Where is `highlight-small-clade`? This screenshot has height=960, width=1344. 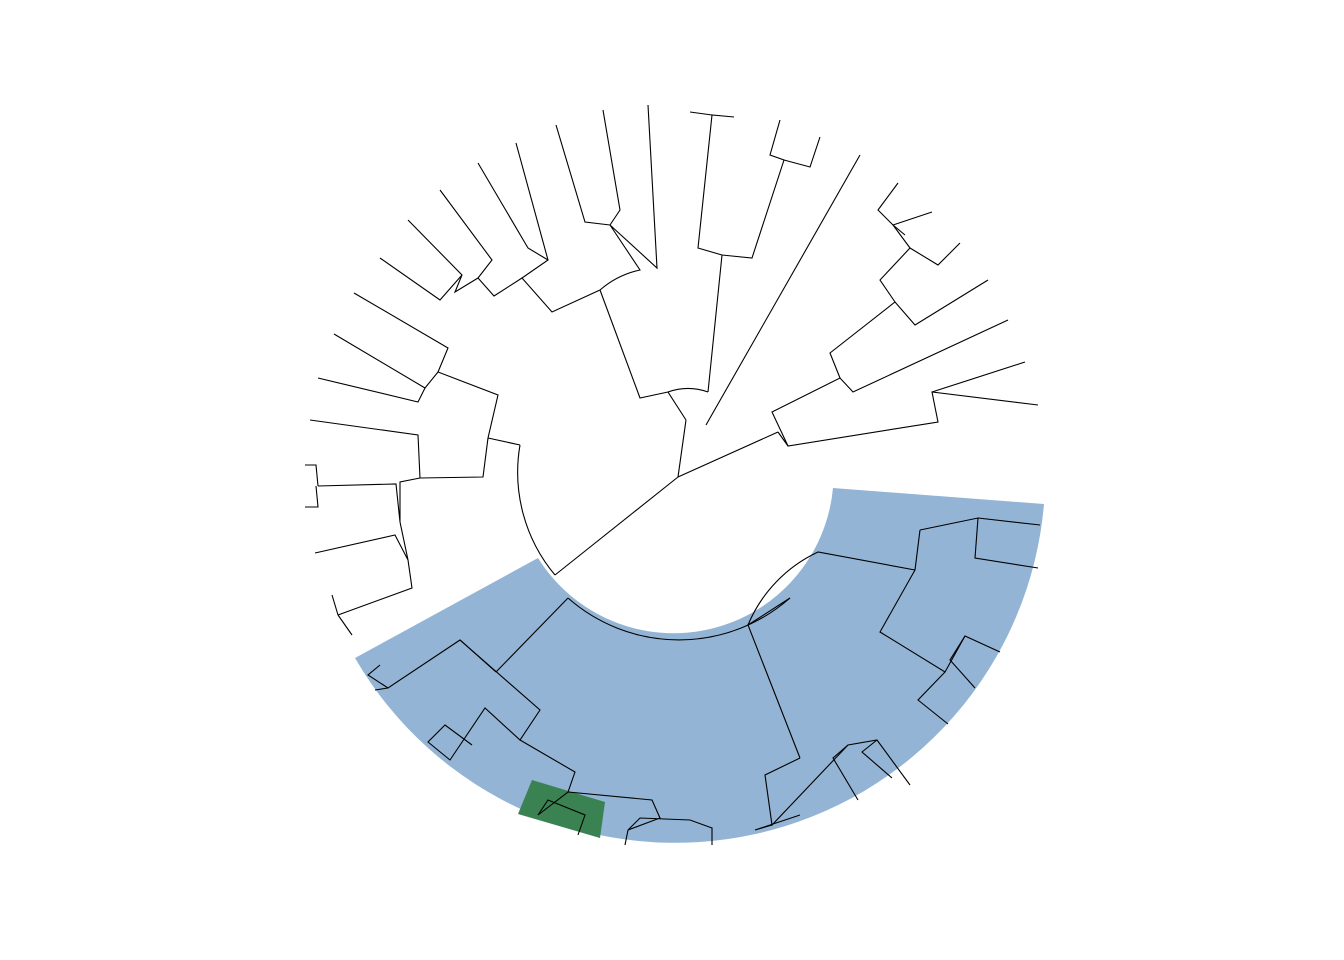
highlight-small-clade is located at coordinates (561, 809).